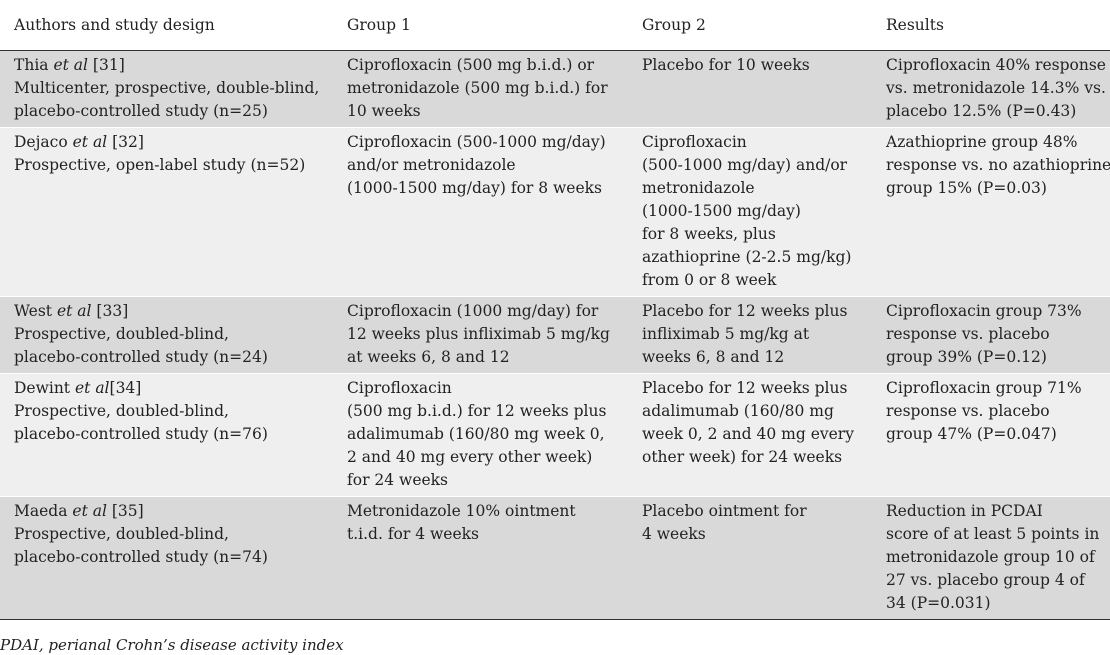 This screenshot has height=655, width=1110. Describe the element at coordinates (982, 142) in the screenshot. I see `results-line: Azathioprine group 48%` at that location.